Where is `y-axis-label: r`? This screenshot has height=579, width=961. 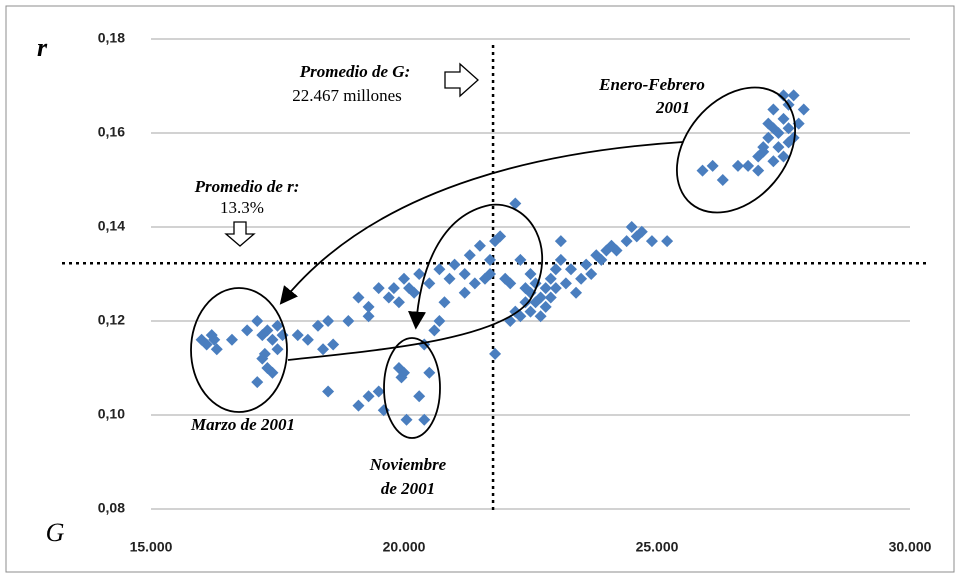
y-axis-label: r is located at coordinates (42, 47).